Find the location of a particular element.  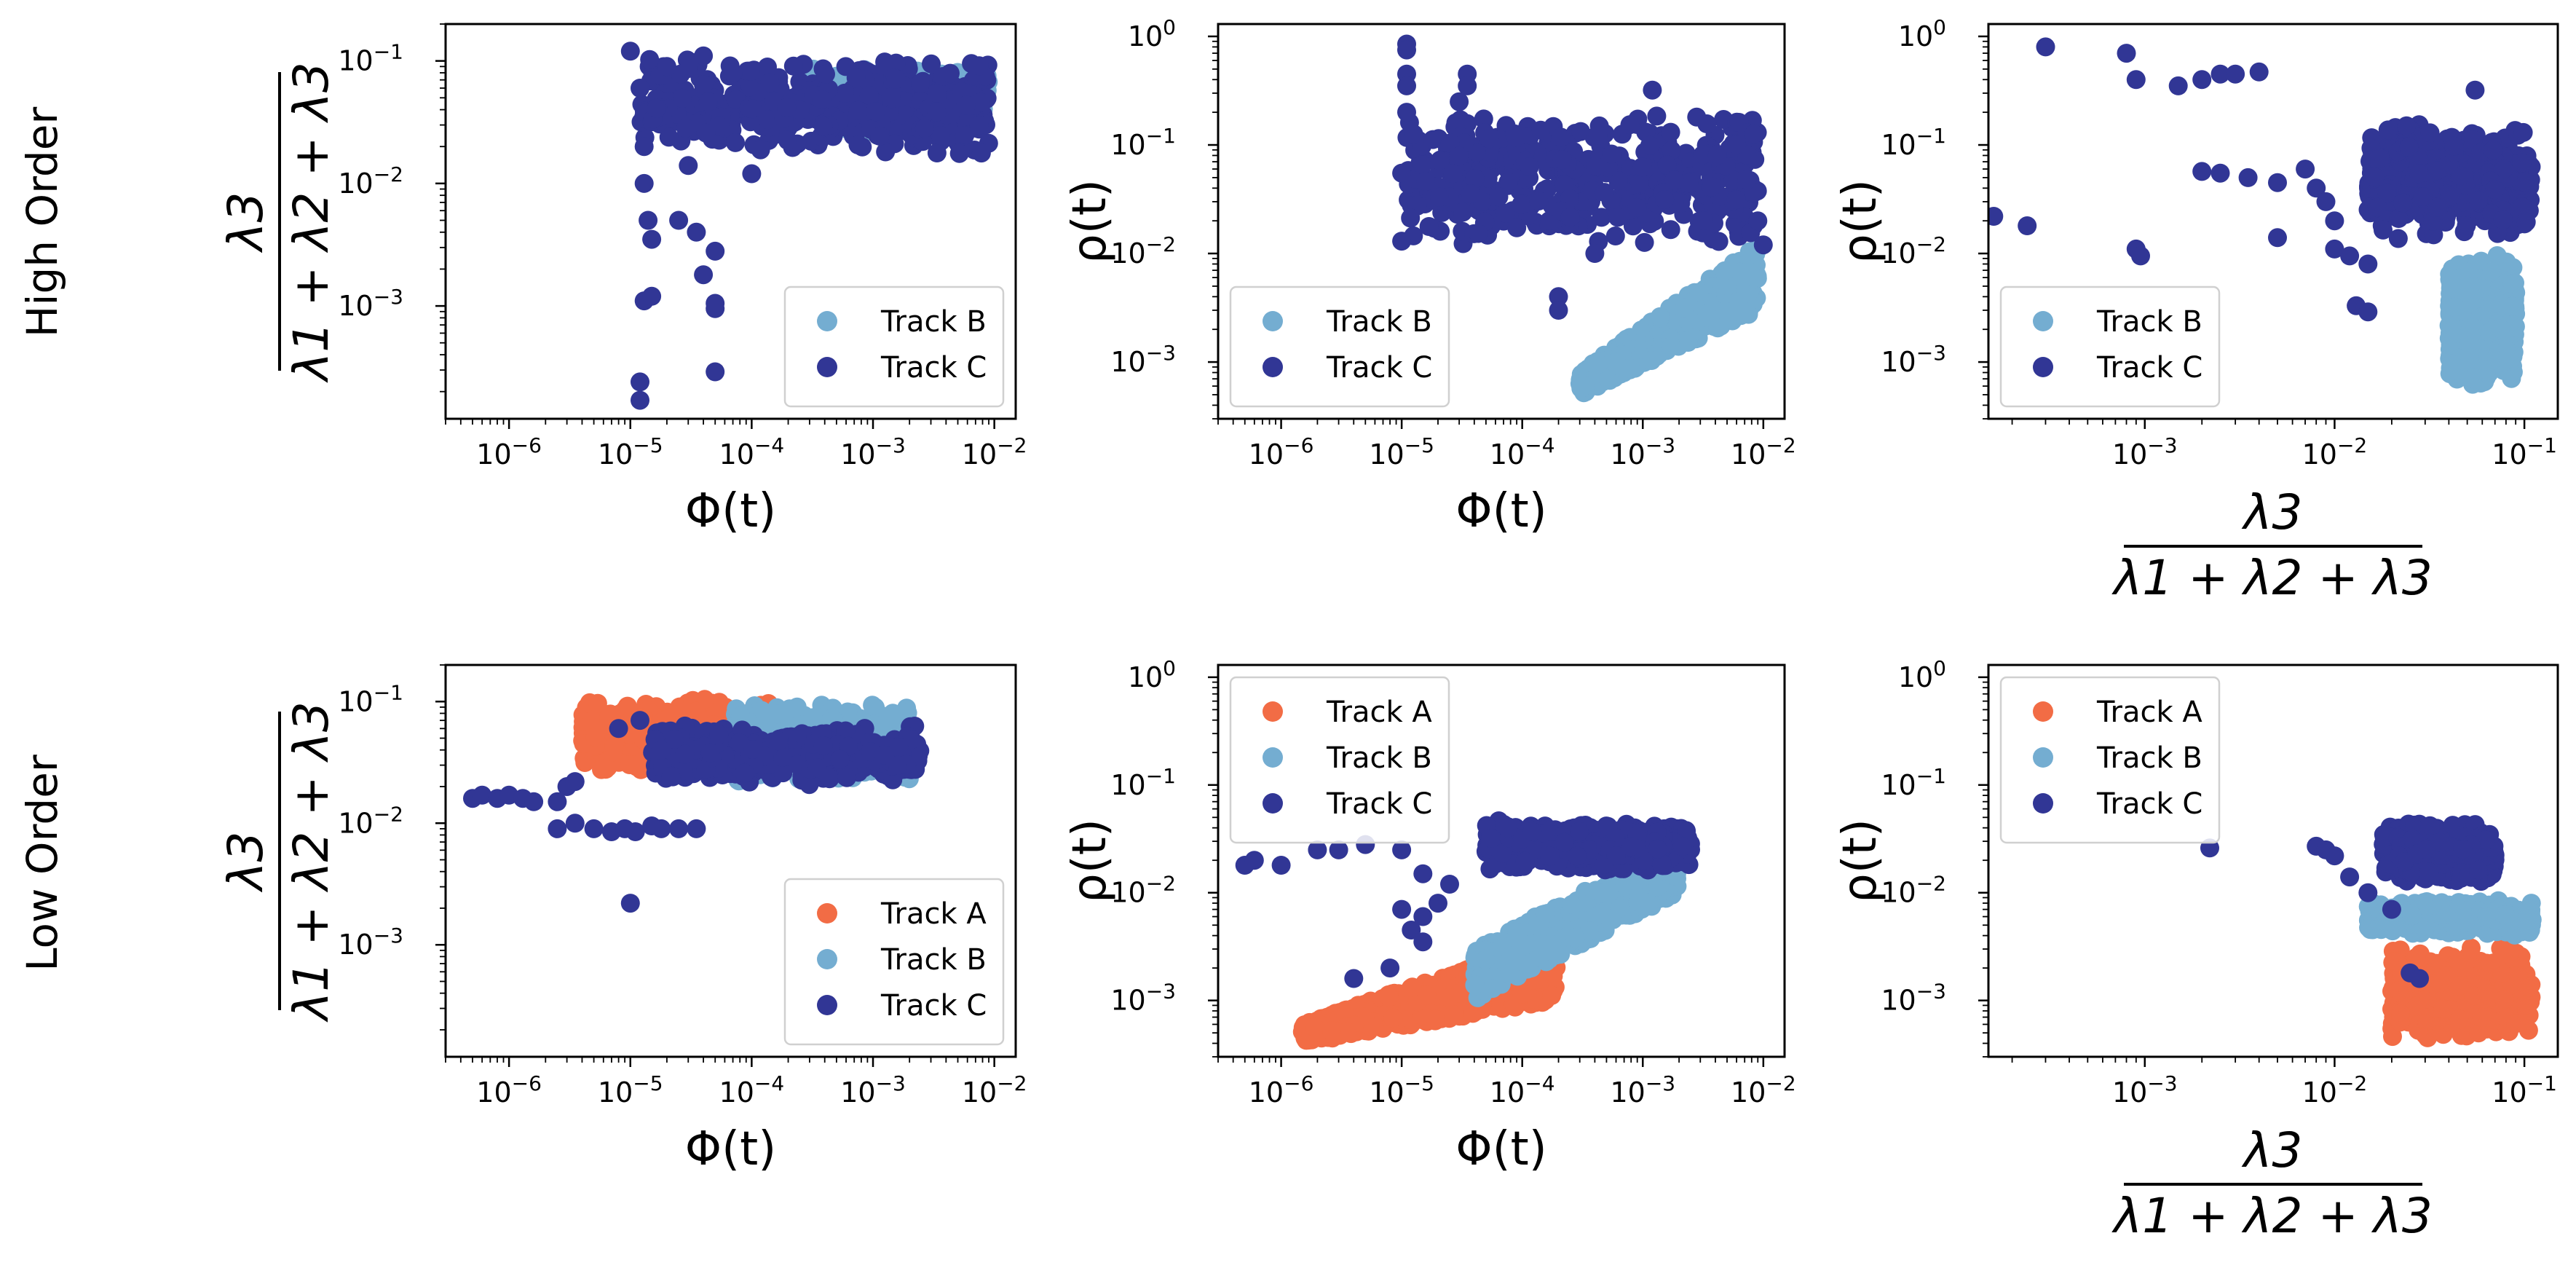

plot-frame is located at coordinates (731, 221).